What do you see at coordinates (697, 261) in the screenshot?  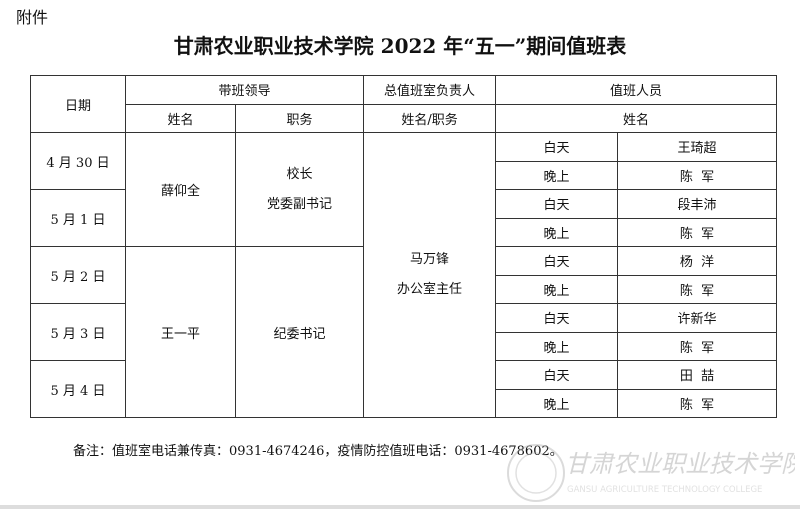 I see `shift-name: 杨 洋` at bounding box center [697, 261].